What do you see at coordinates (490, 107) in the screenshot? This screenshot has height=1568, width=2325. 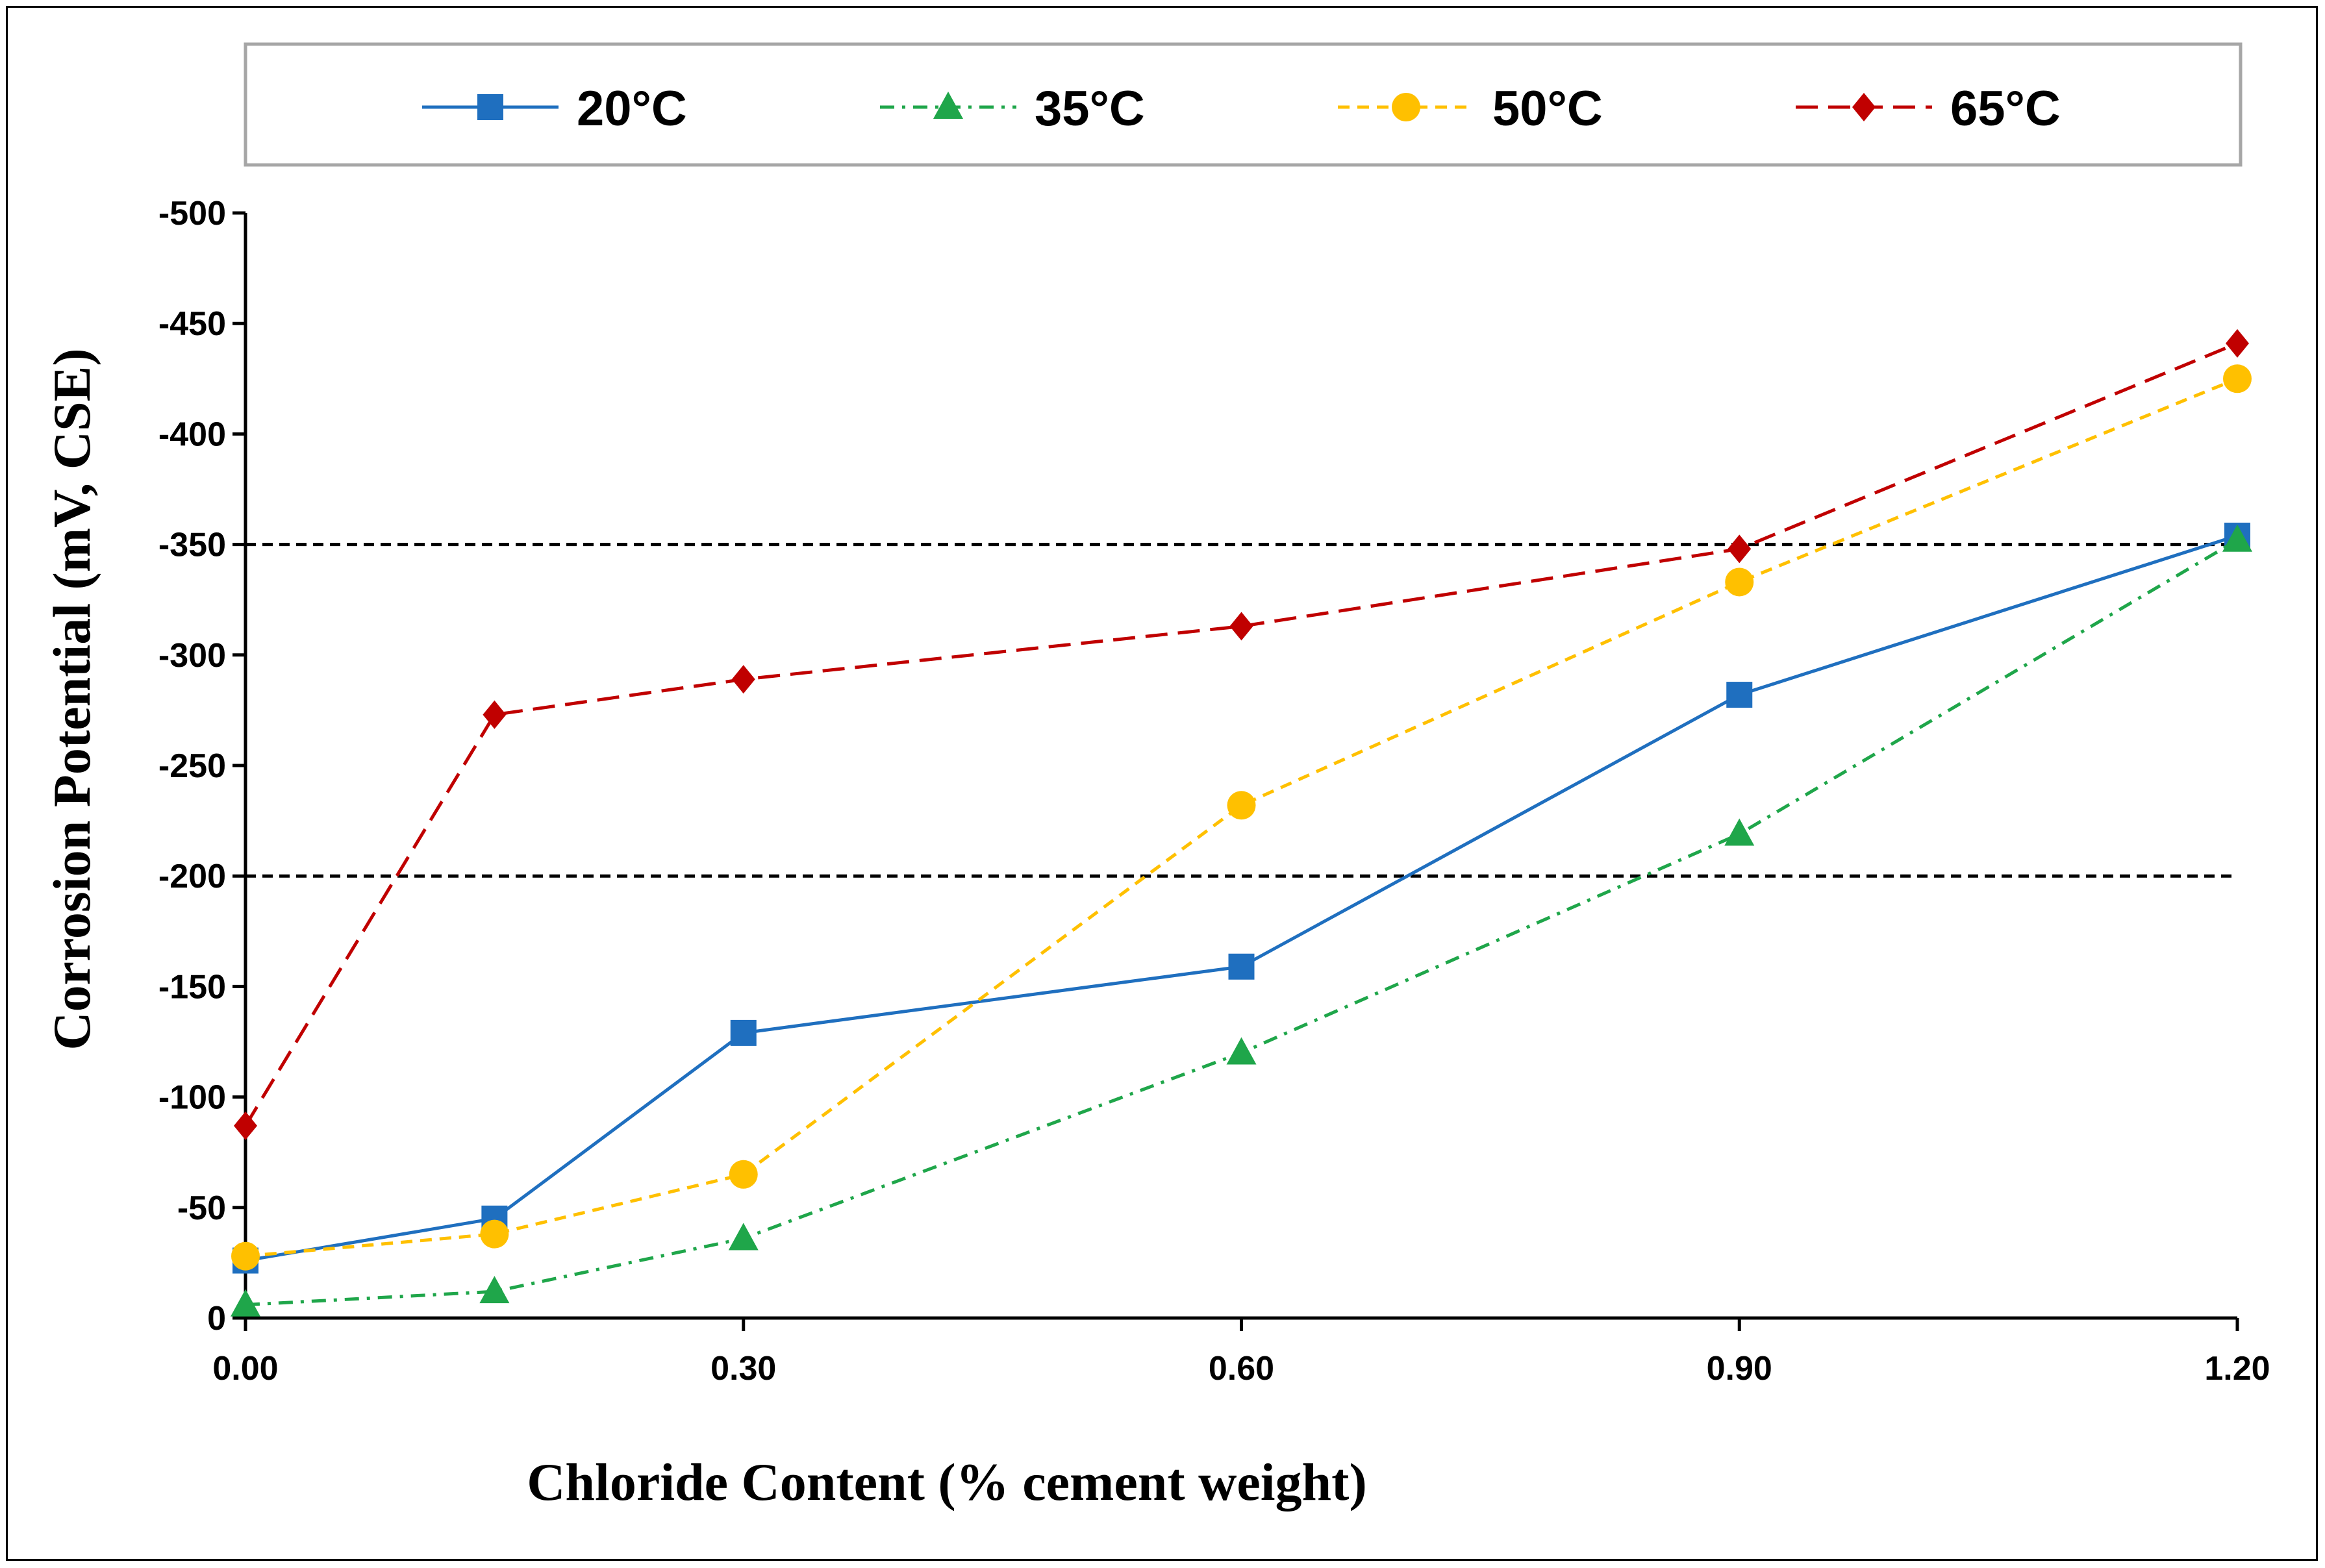 I see `legend-marker-20c` at bounding box center [490, 107].